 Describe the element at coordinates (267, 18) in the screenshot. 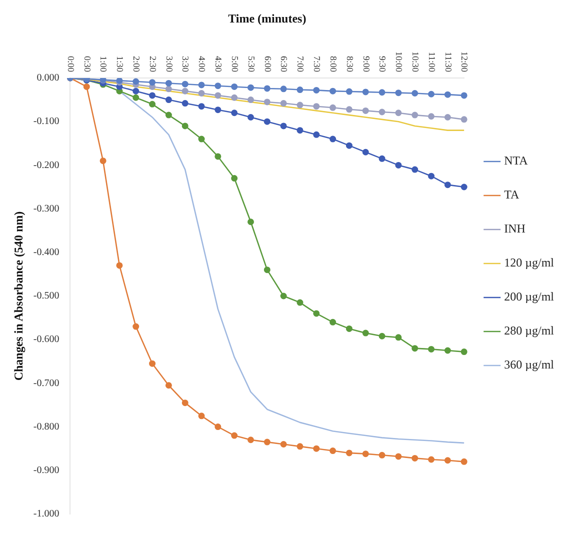

I see `x-axis-title: Time (minutes)` at that location.